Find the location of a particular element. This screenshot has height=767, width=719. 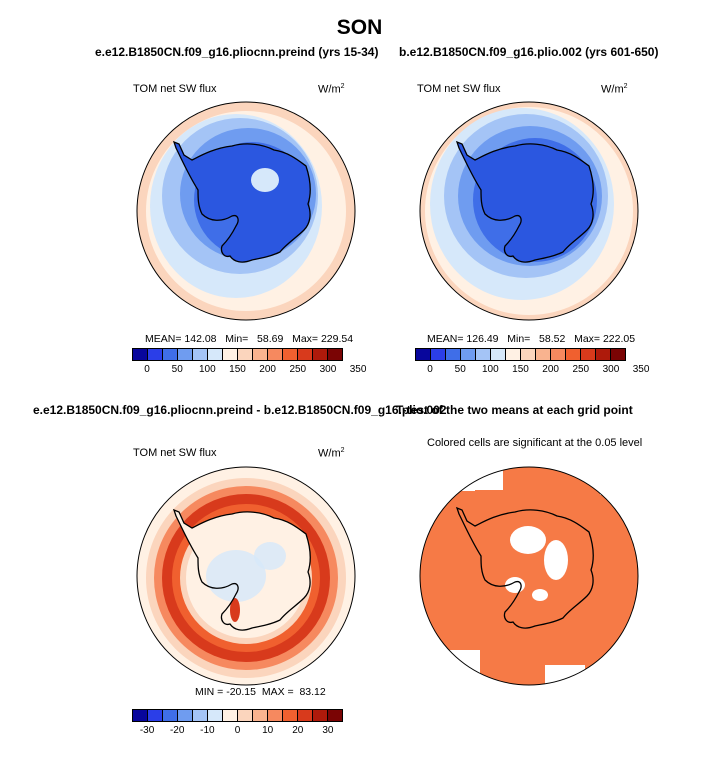

figure-title: SON is located at coordinates (359, 27).